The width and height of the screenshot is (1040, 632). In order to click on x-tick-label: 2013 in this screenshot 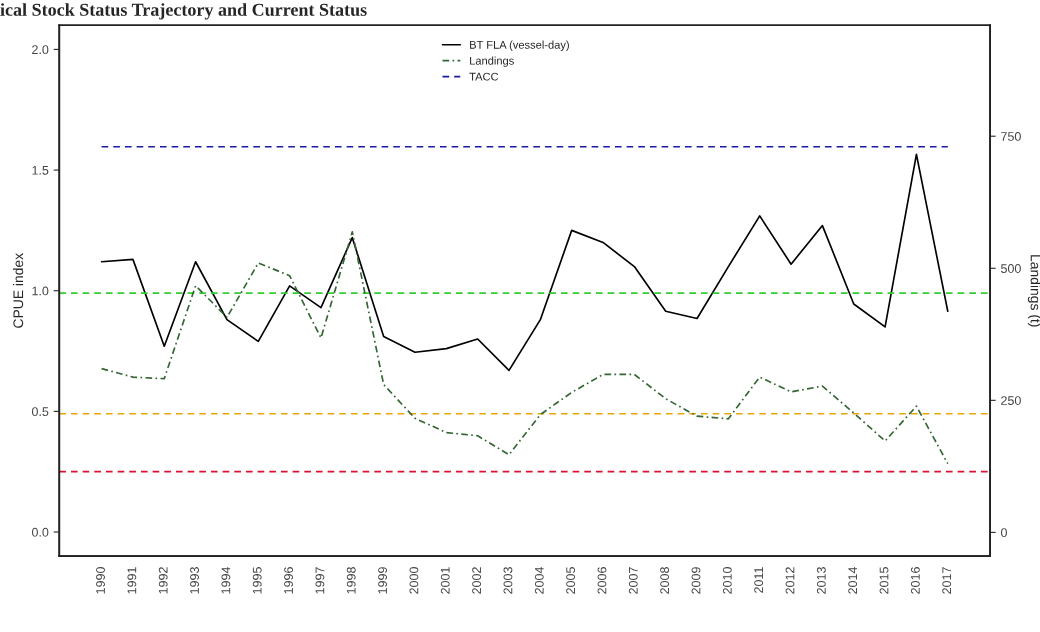, I will do `click(821, 580)`.